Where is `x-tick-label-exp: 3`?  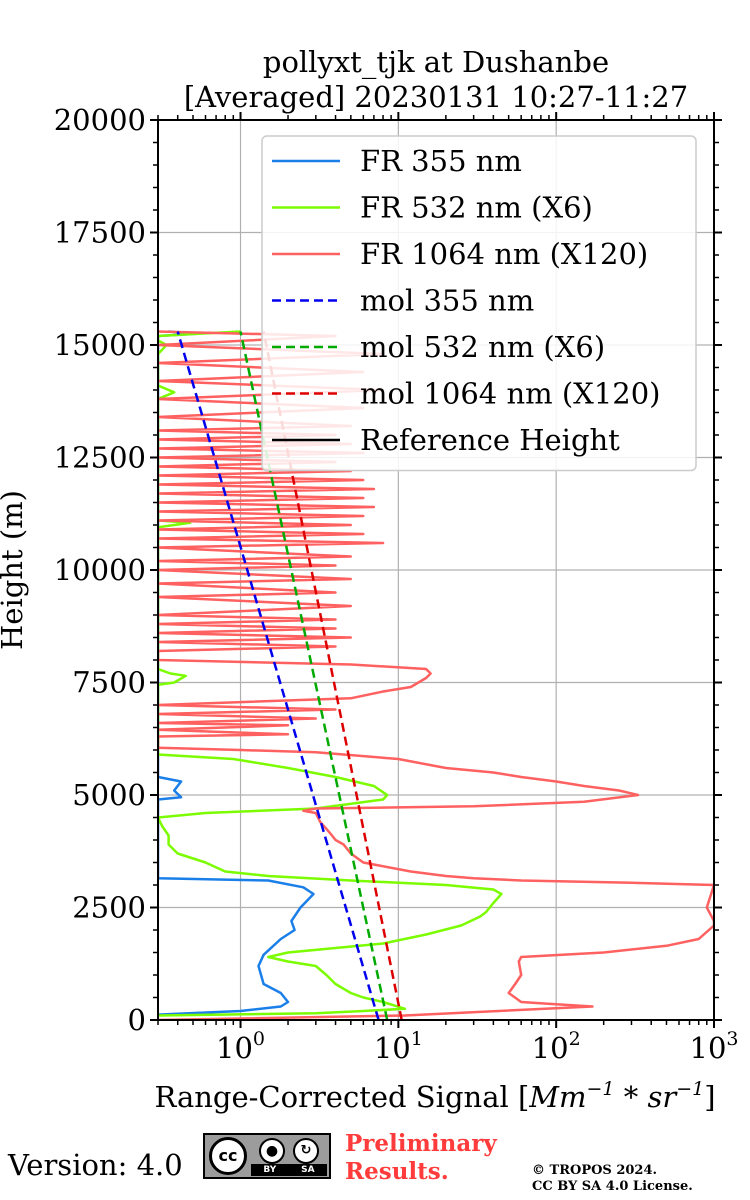 x-tick-label-exp: 3 is located at coordinates (732, 1039).